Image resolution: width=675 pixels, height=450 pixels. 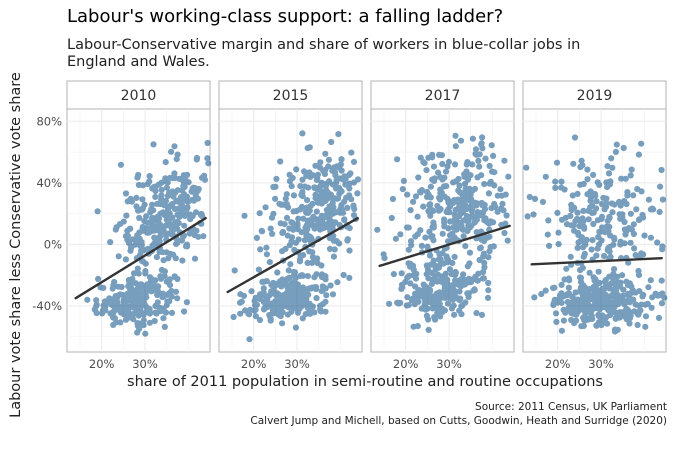 I want to click on facet-strip, so click(x=138, y=95).